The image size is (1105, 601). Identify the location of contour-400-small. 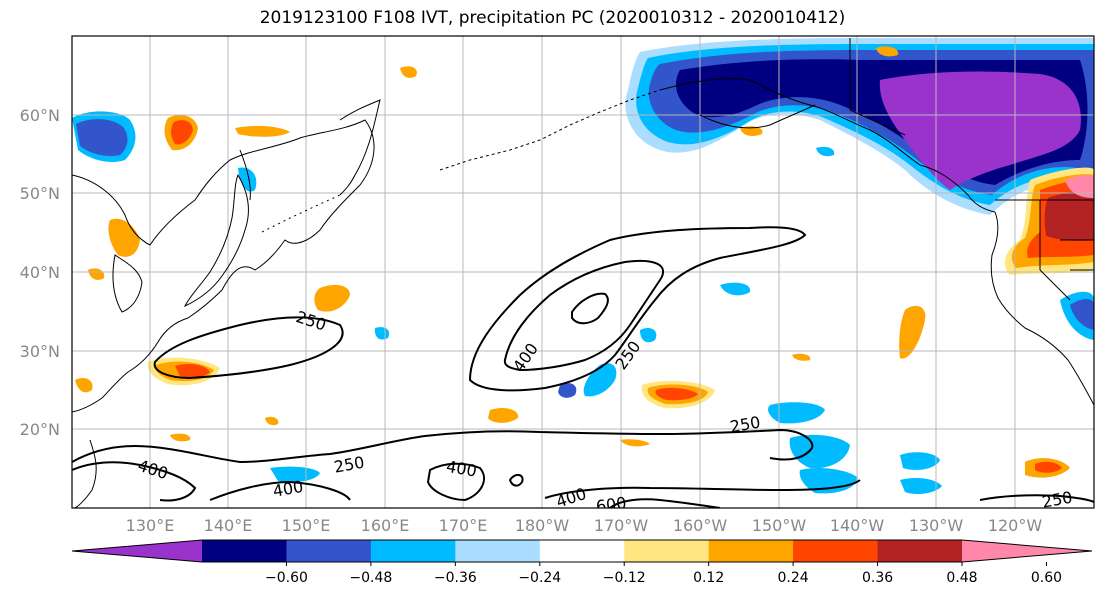
(516, 480).